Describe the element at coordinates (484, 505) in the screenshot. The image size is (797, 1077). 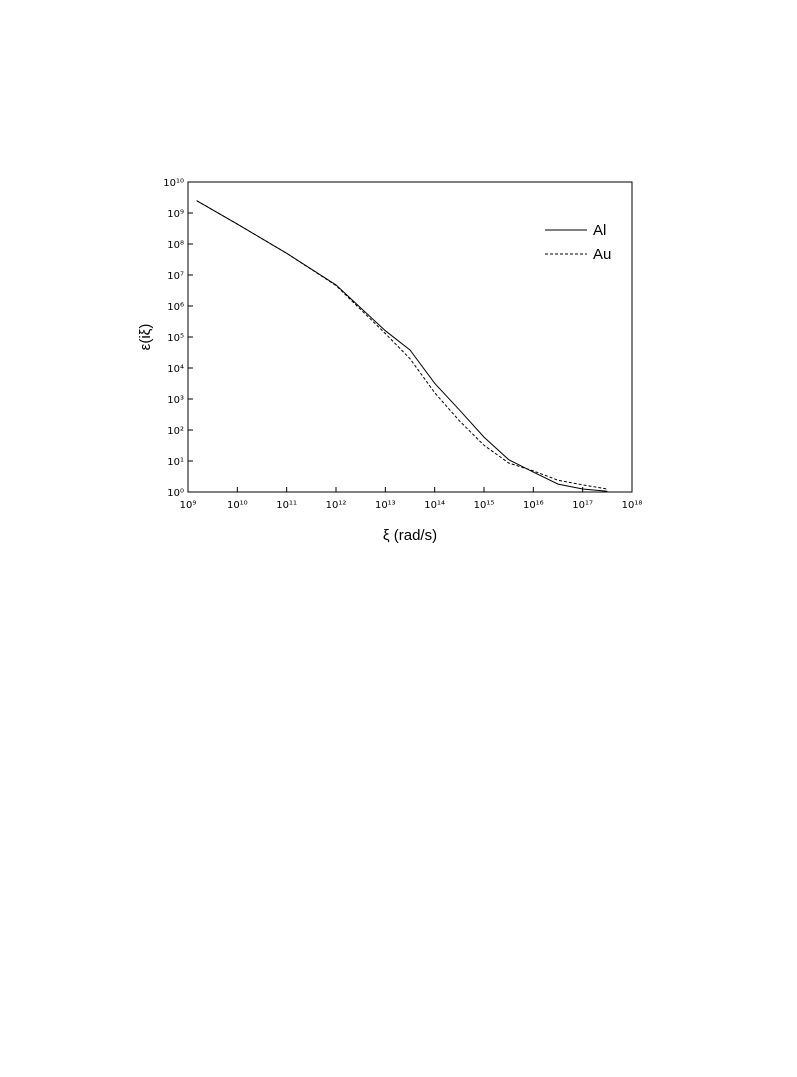
I see `x-tick-label: 10¹⁵` at that location.